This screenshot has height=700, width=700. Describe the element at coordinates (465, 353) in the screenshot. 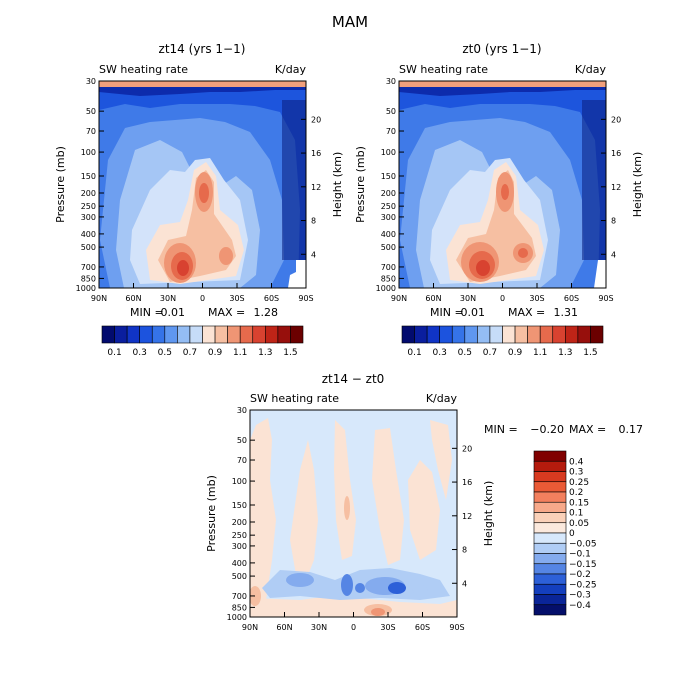

I see `colorbar-label: 0.5` at that location.